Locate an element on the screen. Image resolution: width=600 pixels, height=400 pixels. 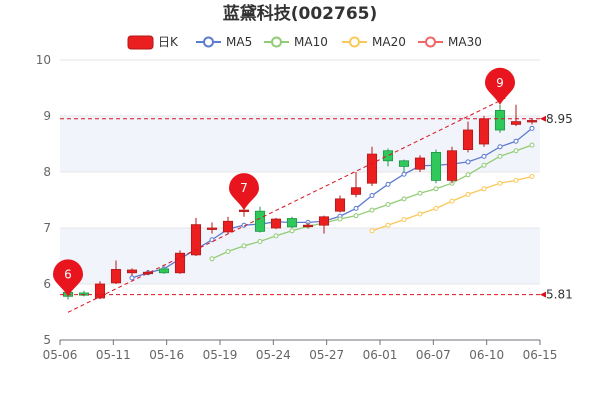
pin-label: 9 is located at coordinates (500, 83).